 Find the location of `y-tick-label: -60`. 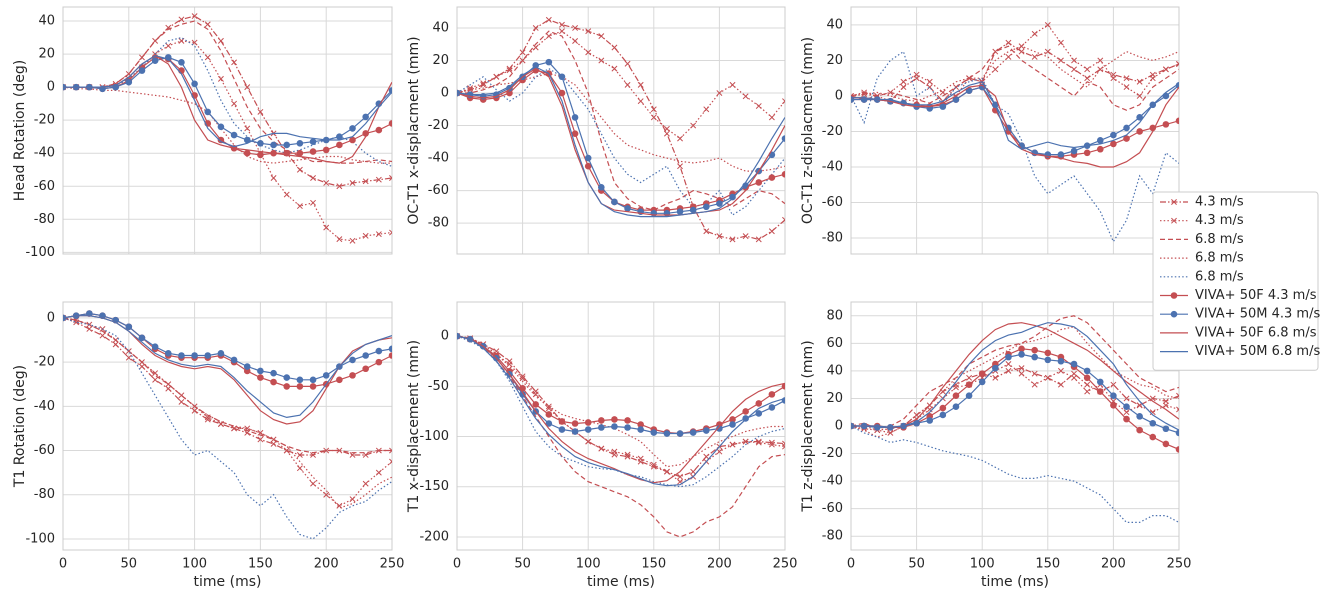

y-tick-label: -60 is located at coordinates (44, 450).